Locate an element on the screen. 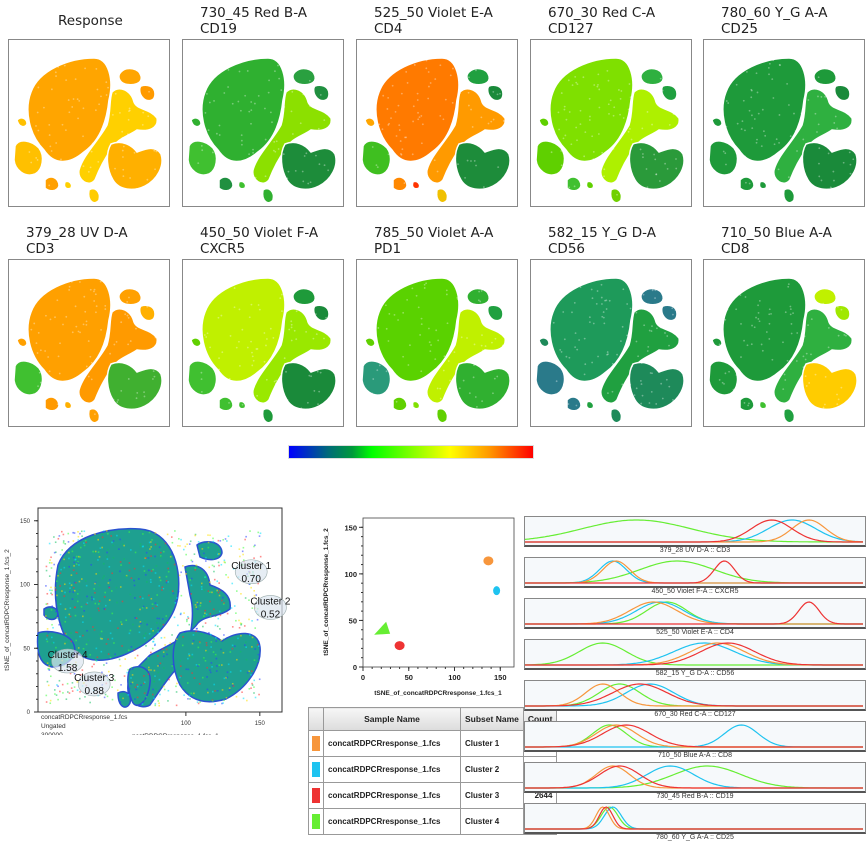  table-row: concatRDPCRresponse_1.fcs Cluster 3 2644 is located at coordinates (433, 795).